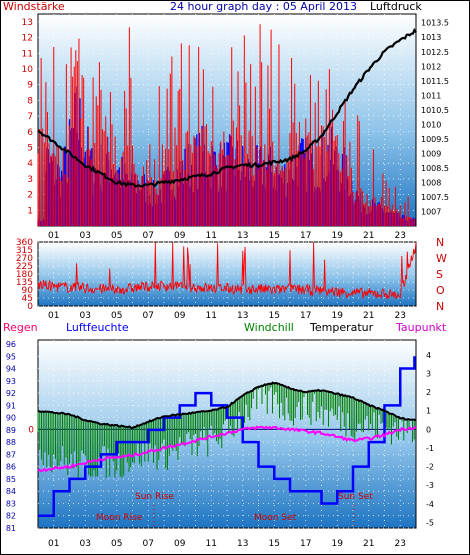 Image resolution: width=470 pixels, height=555 pixels. I want to click on wind-direction-panel, so click(227, 274).